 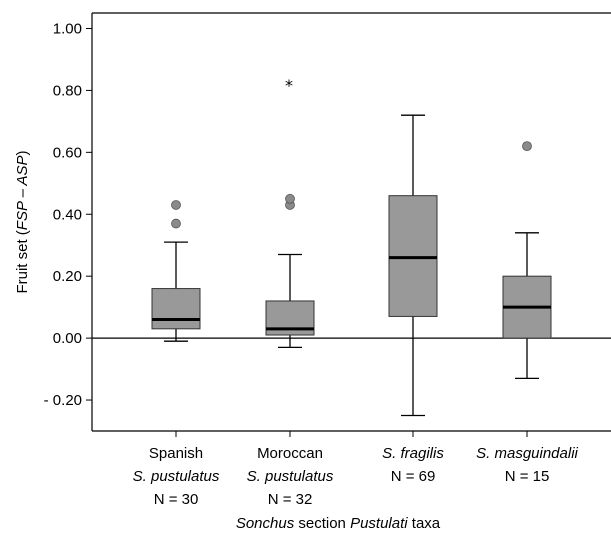 What do you see at coordinates (22, 152) in the screenshot?
I see `y-axis-label-suffix: )` at bounding box center [22, 152].